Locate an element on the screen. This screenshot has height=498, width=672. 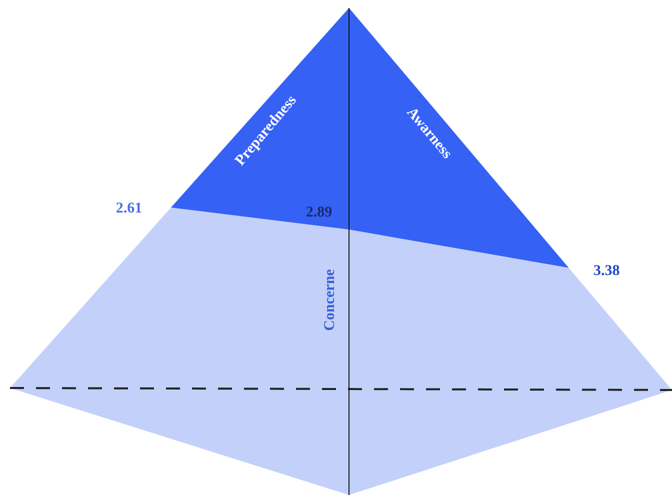
data-label: 3.38 is located at coordinates (607, 270).